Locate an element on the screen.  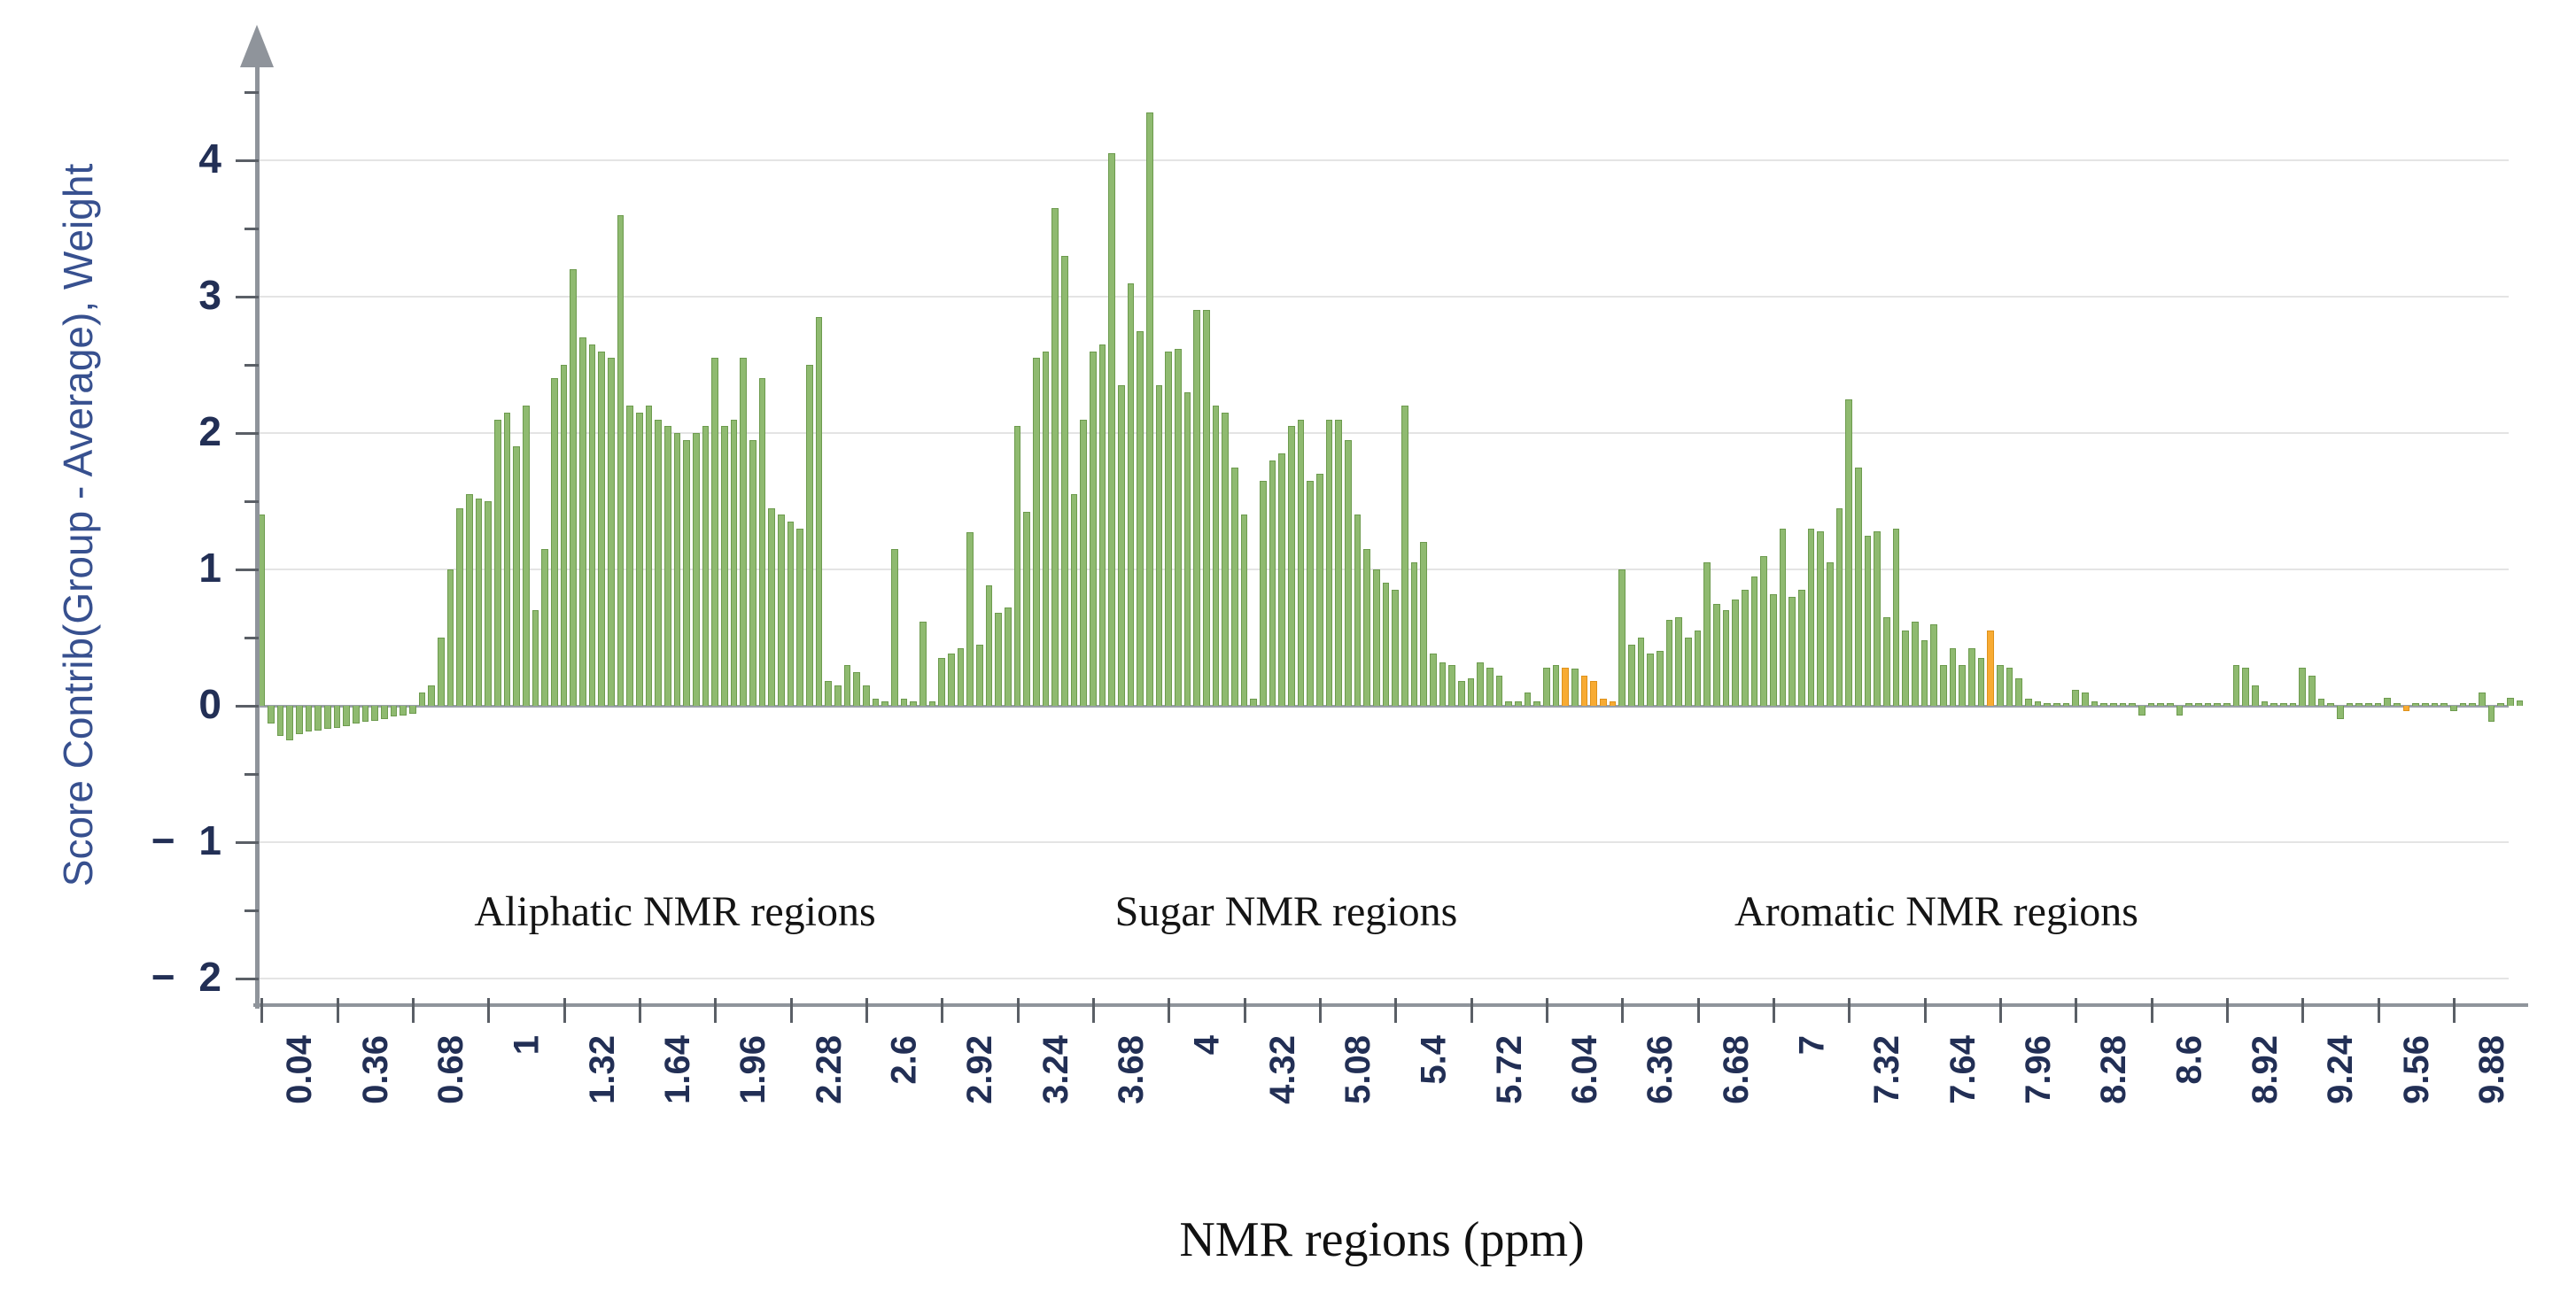
x-tick-label: 4 is located at coordinates (1207, 1045).